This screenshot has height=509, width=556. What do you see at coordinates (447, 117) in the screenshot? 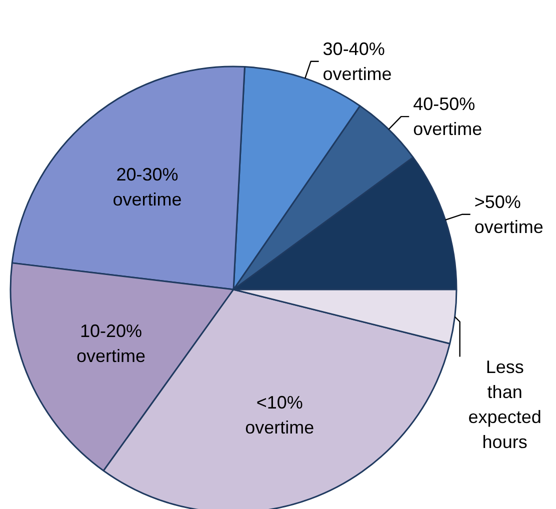
I see `slice-label: 40-50% overtime` at bounding box center [447, 117].